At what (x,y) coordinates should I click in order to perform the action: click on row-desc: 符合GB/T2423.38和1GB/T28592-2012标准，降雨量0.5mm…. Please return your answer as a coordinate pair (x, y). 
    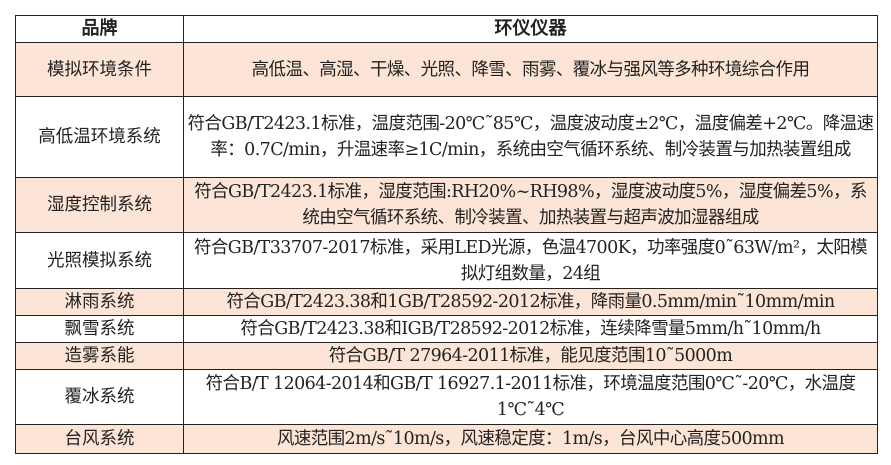
    Looking at the image, I should click on (530, 302).